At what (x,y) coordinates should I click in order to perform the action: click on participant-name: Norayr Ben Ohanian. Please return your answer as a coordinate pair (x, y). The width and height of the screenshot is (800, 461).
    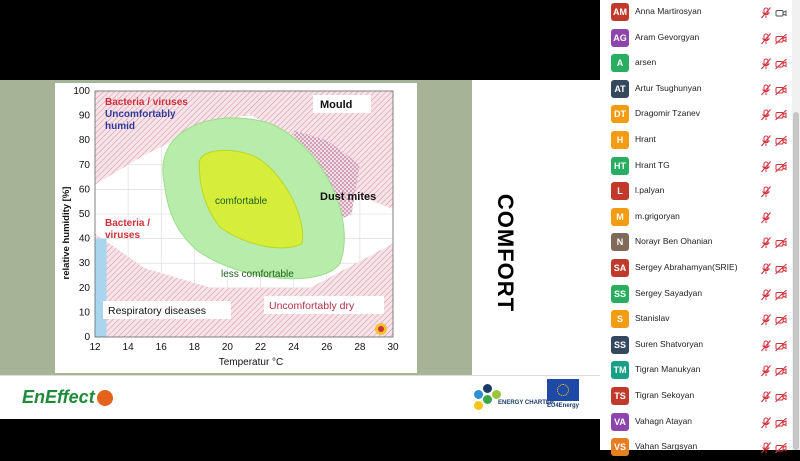
    Looking at the image, I should click on (674, 241).